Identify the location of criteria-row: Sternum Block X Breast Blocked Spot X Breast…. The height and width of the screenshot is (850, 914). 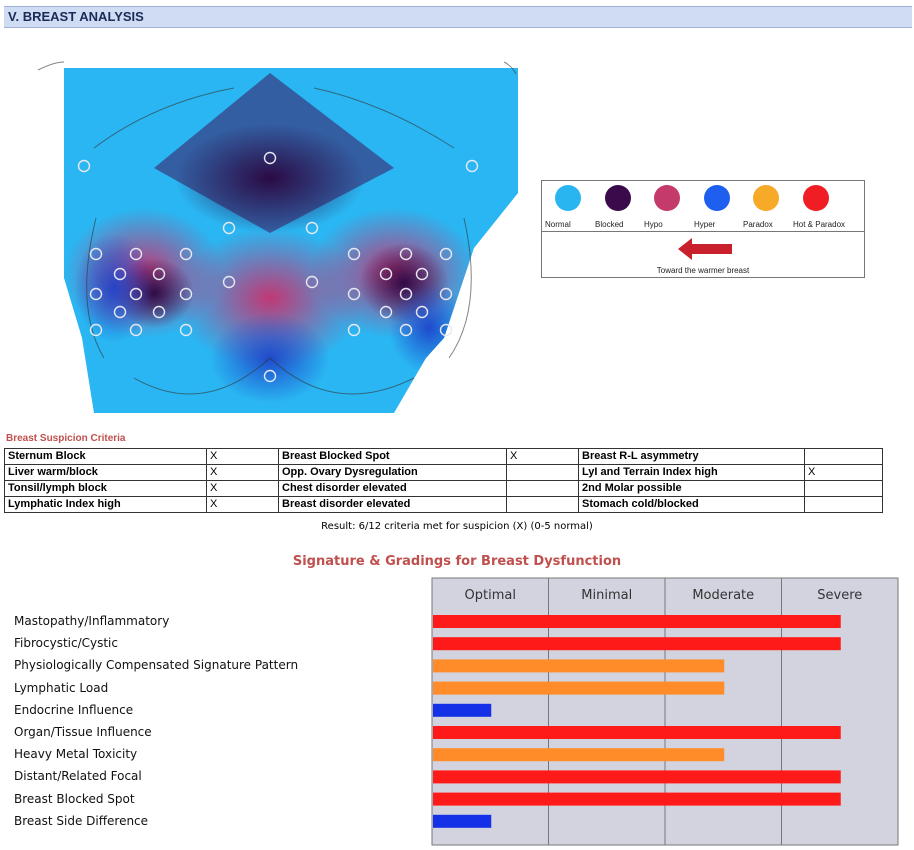
(443, 456).